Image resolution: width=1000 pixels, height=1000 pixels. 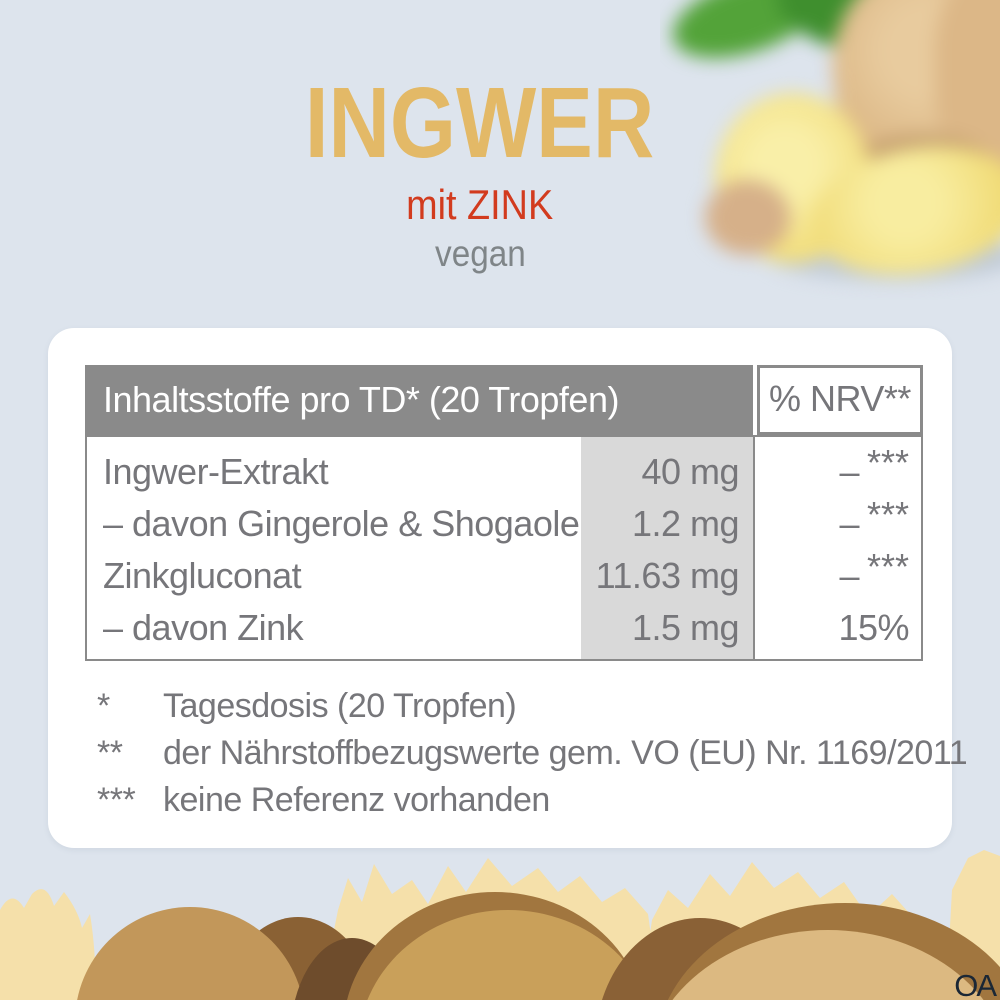 I want to click on product-subtitle: mit ZINK, so click(x=480, y=204).